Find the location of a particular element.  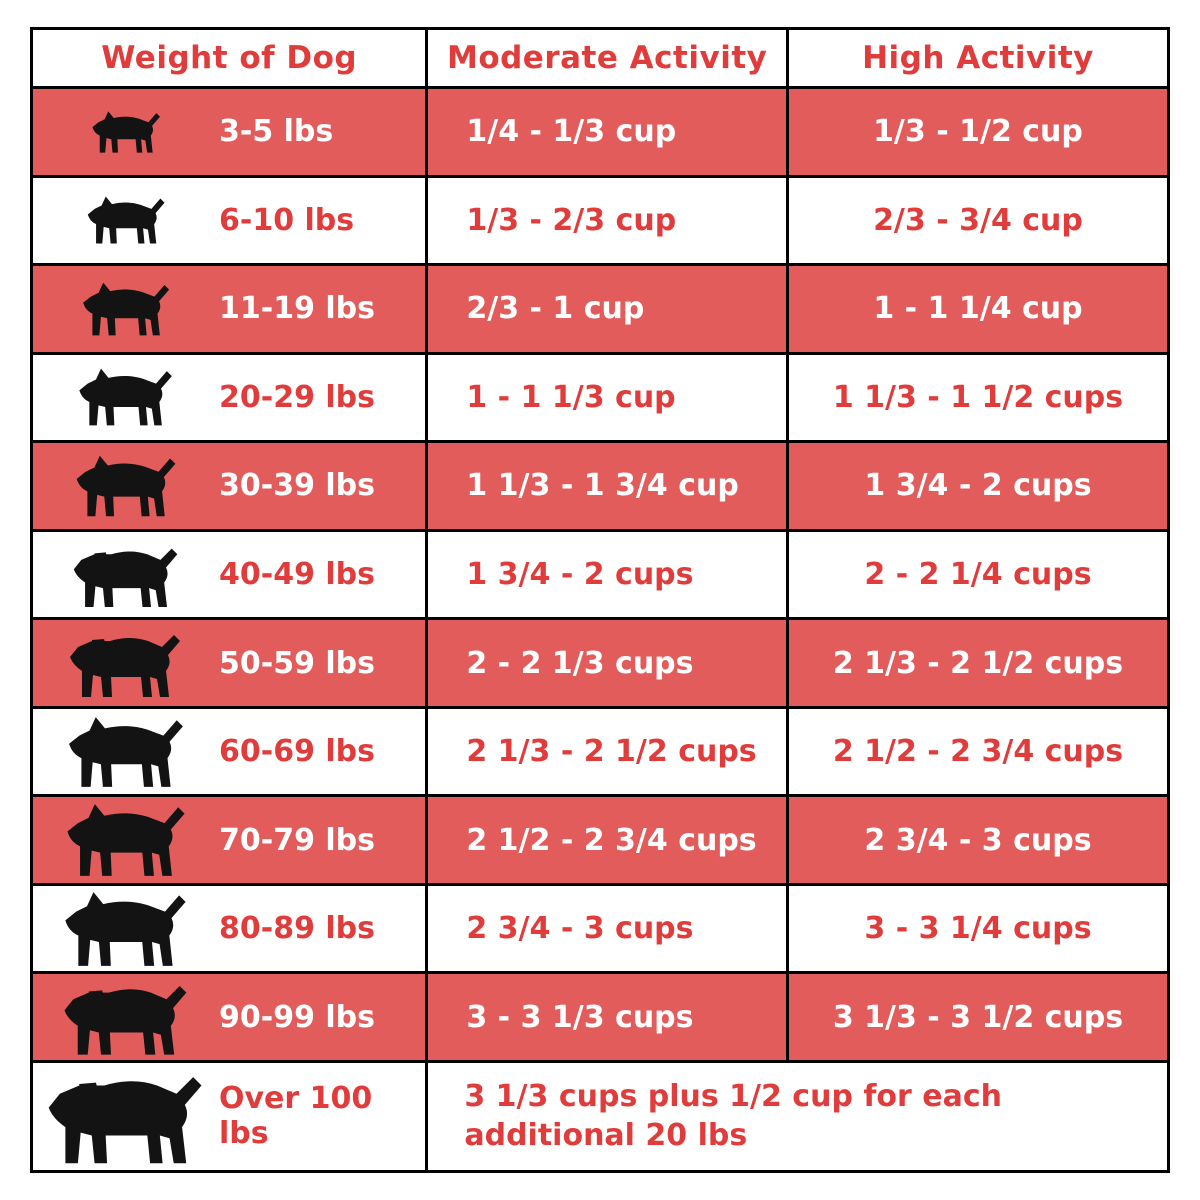

weight-cell: 20-29 lbs is located at coordinates (229, 398).